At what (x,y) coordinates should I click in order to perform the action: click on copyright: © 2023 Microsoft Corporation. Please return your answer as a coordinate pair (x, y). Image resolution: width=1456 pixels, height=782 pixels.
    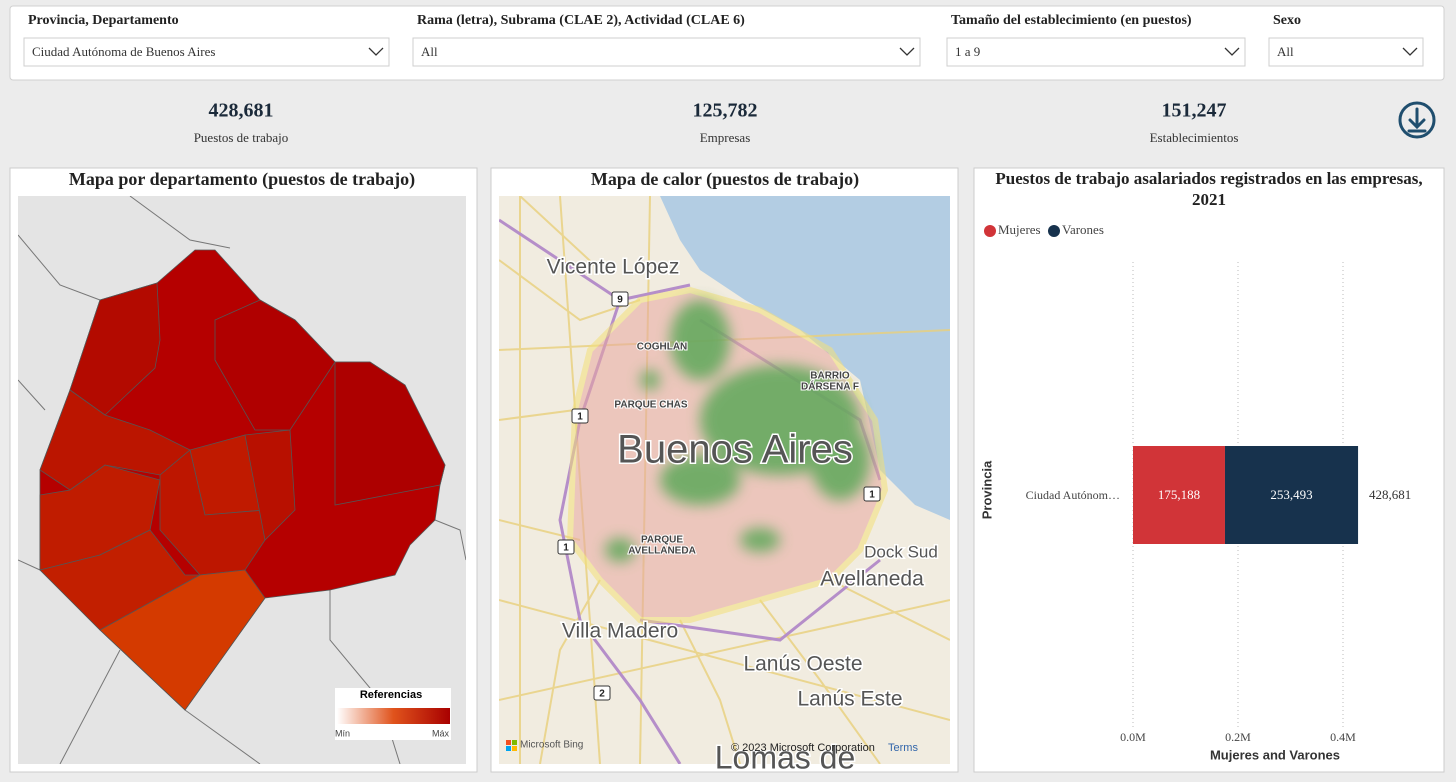
    Looking at the image, I should click on (803, 748).